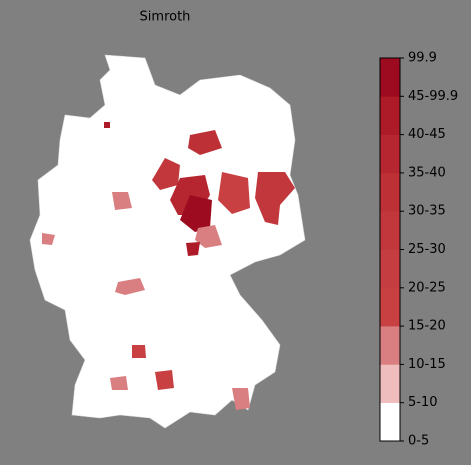  What do you see at coordinates (427, 249) in the screenshot?
I see `colorbar-label: 25-30` at bounding box center [427, 249].